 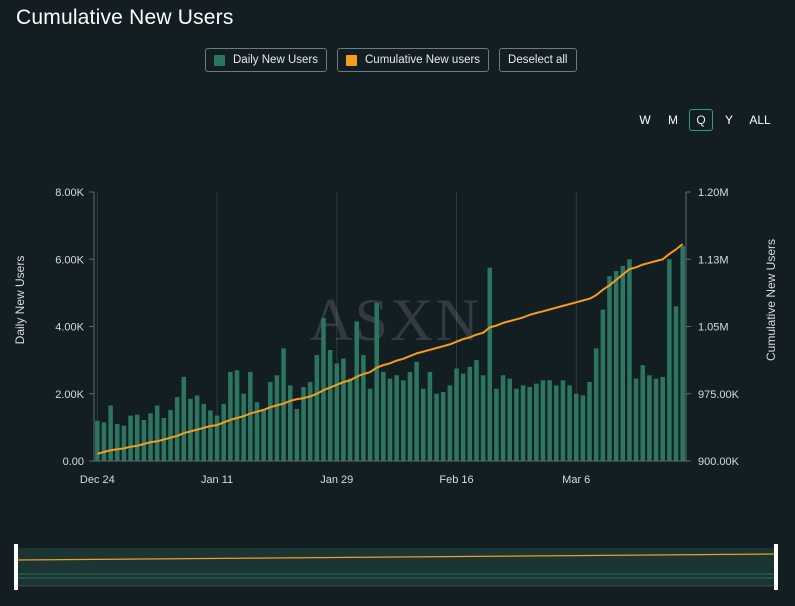 What do you see at coordinates (771, 300) in the screenshot?
I see `y-right-title: Cumulative New Users` at bounding box center [771, 300].